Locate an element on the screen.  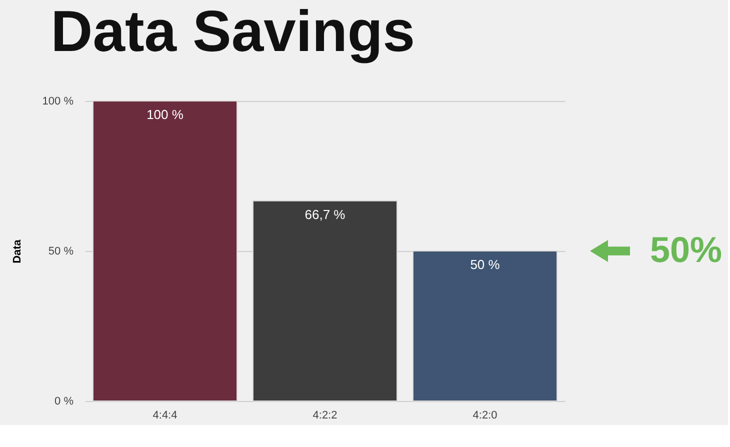
x-tick-label: 4:2:0 is located at coordinates (485, 416).